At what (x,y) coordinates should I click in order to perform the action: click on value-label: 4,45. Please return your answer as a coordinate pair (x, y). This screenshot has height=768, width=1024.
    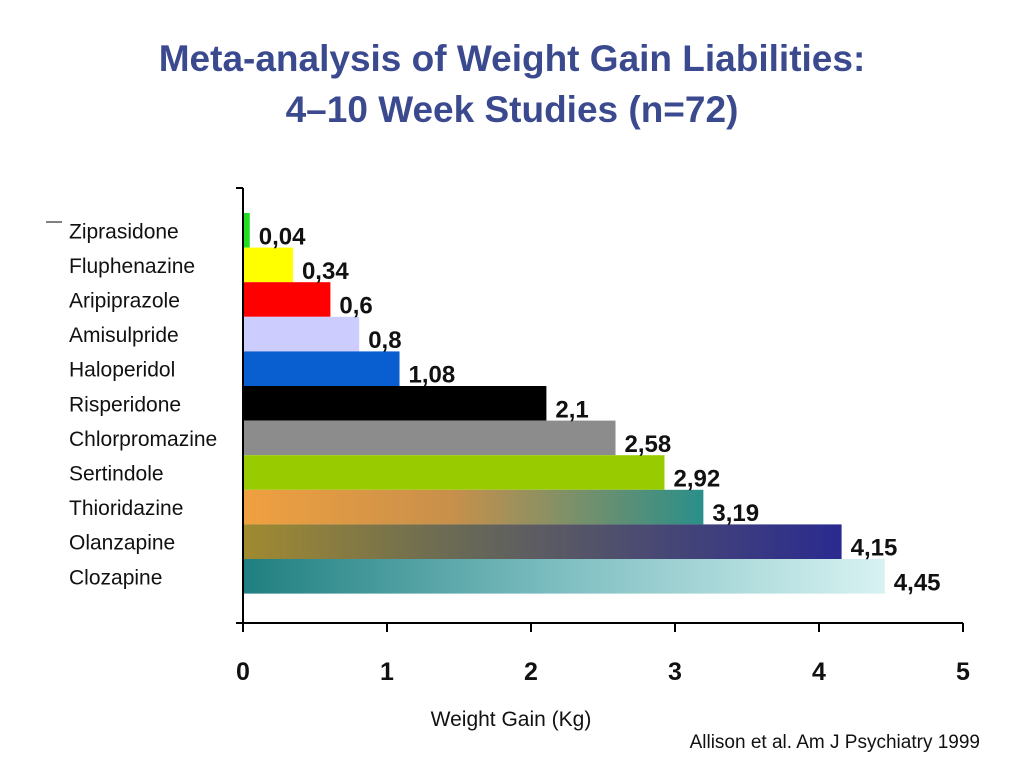
    Looking at the image, I should click on (917, 582).